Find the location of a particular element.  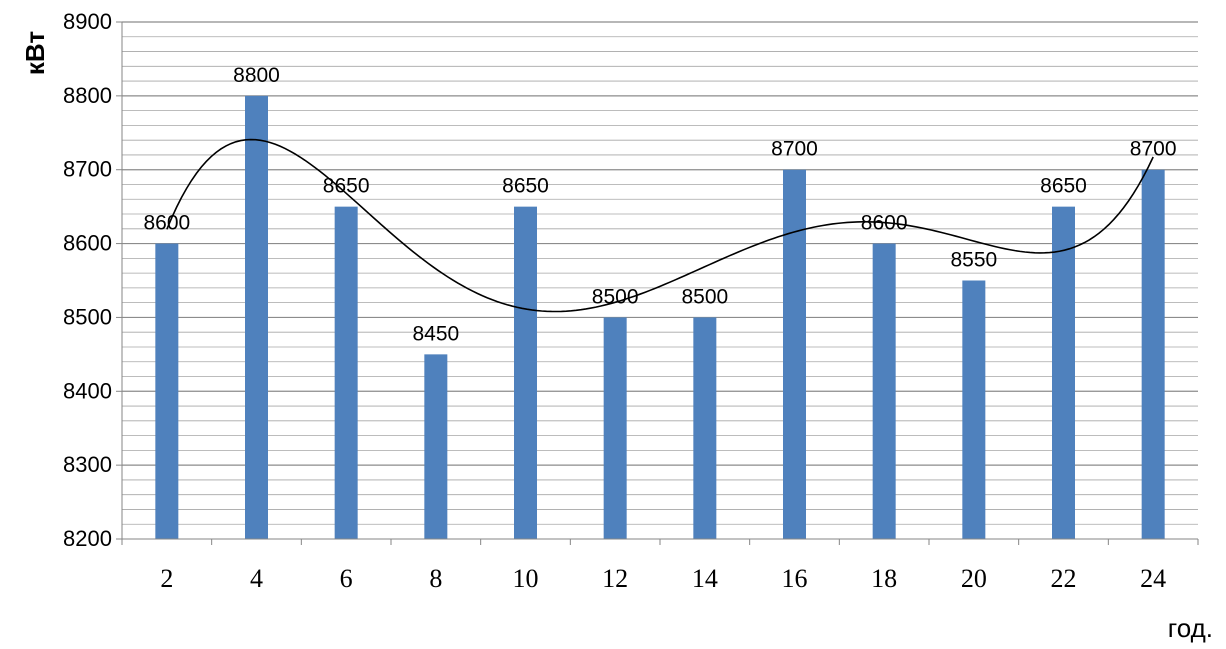

y-tick-label: 8400 is located at coordinates (87, 390).